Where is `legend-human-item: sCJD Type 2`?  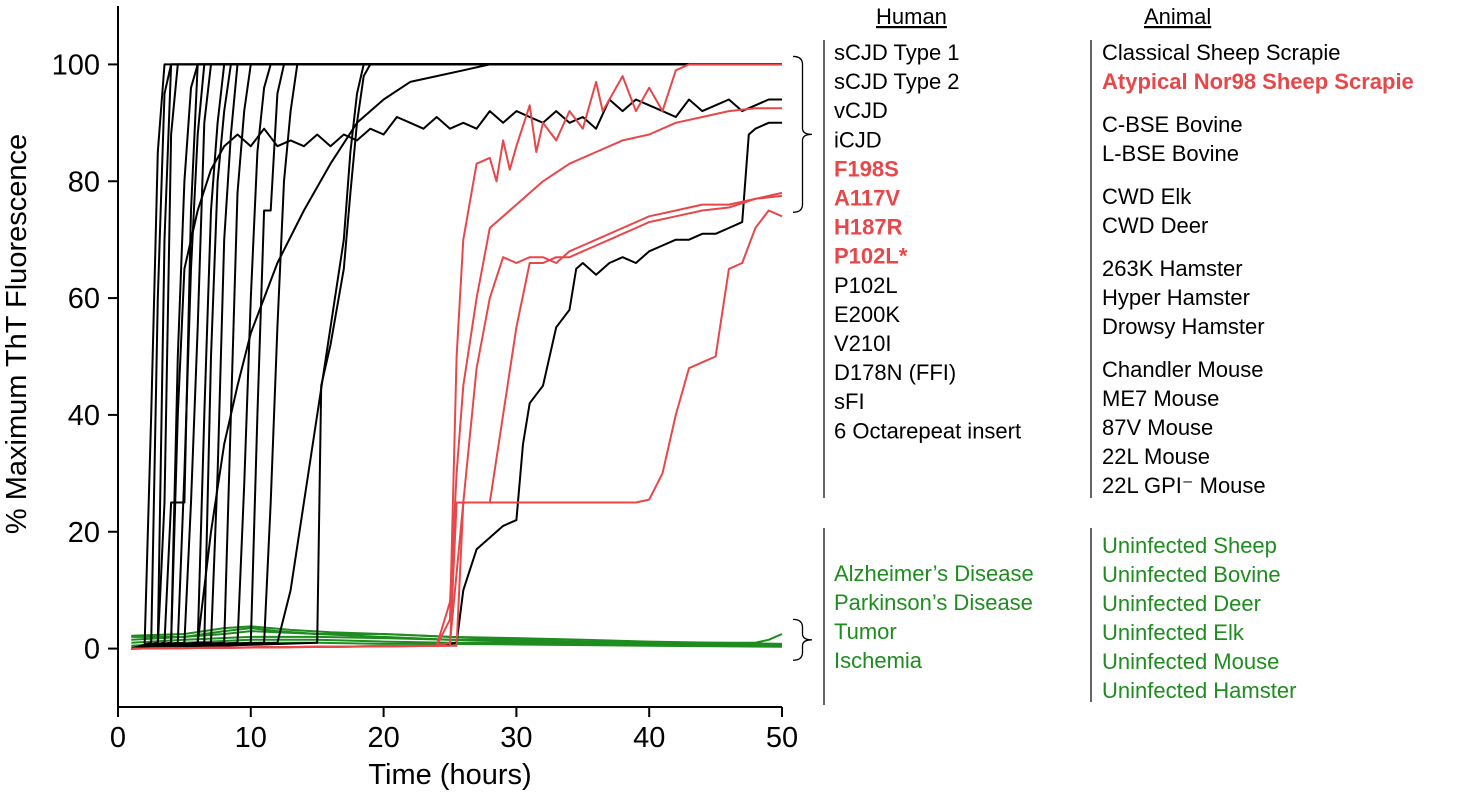
legend-human-item: sCJD Type 2 is located at coordinates (897, 81).